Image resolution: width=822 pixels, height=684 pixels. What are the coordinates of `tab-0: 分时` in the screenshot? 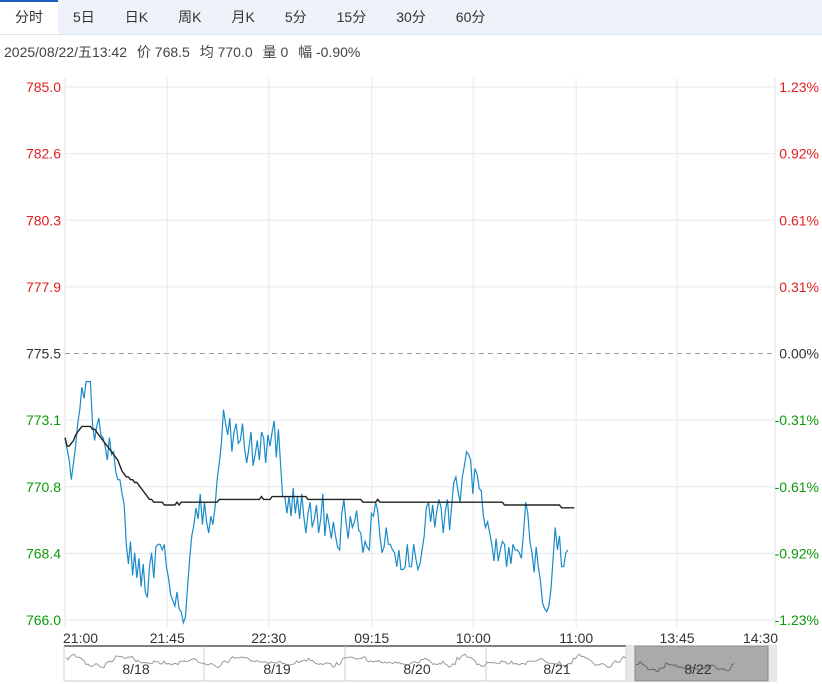 It's located at (29, 17).